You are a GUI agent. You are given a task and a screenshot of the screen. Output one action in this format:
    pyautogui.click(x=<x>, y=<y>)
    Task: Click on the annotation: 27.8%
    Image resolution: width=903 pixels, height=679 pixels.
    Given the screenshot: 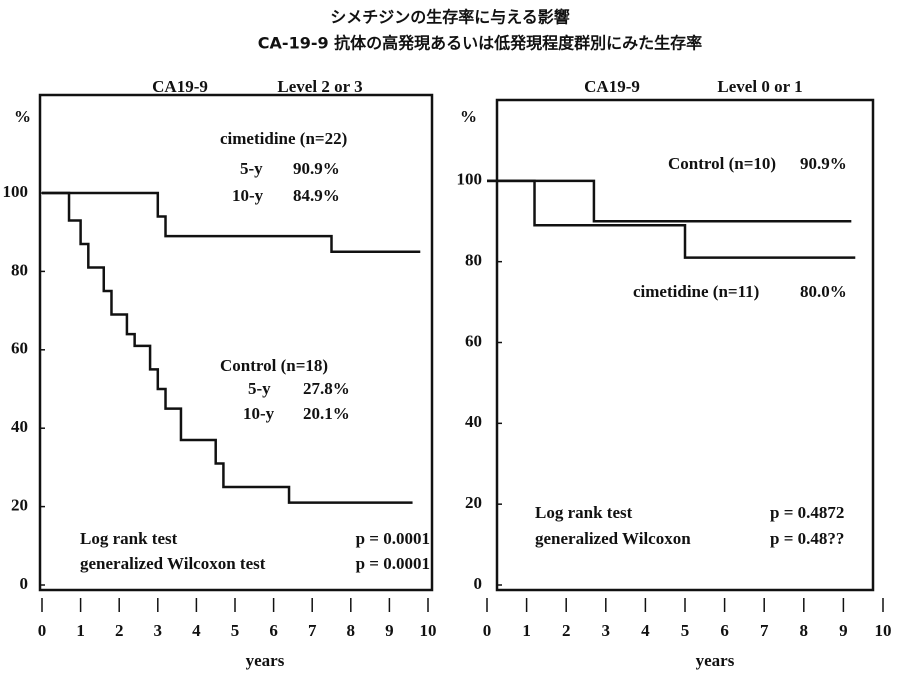 What is the action you would take?
    pyautogui.click(x=326, y=388)
    